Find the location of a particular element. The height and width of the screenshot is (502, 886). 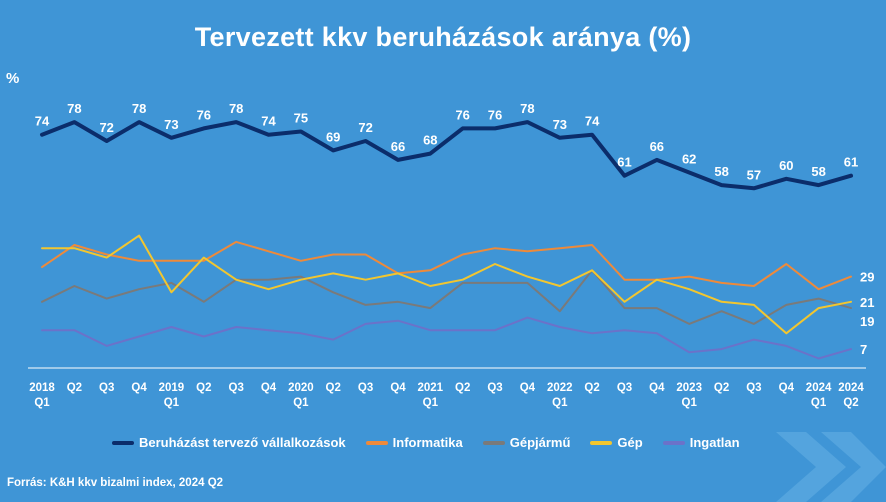

legend-item: Informatika is located at coordinates (414, 442).